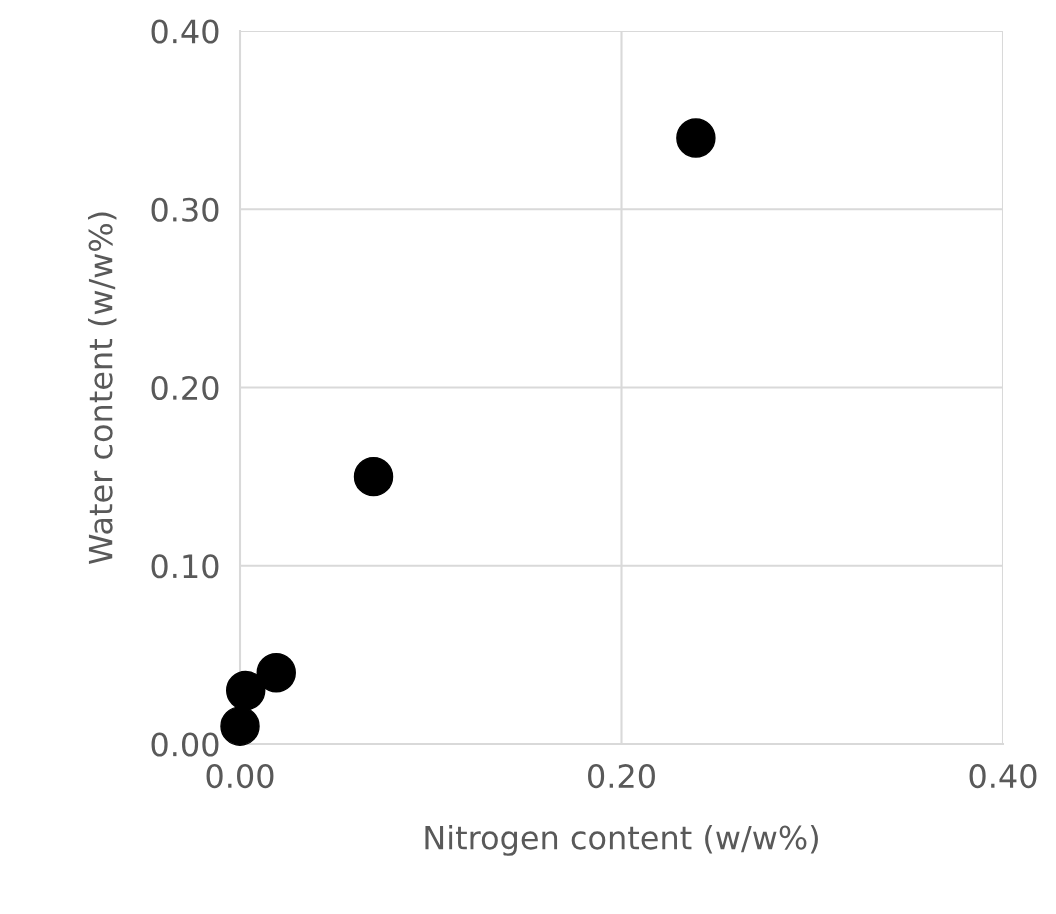 This screenshot has height=914, width=1056. I want to click on y-tick-label: 0.20, so click(185, 388).